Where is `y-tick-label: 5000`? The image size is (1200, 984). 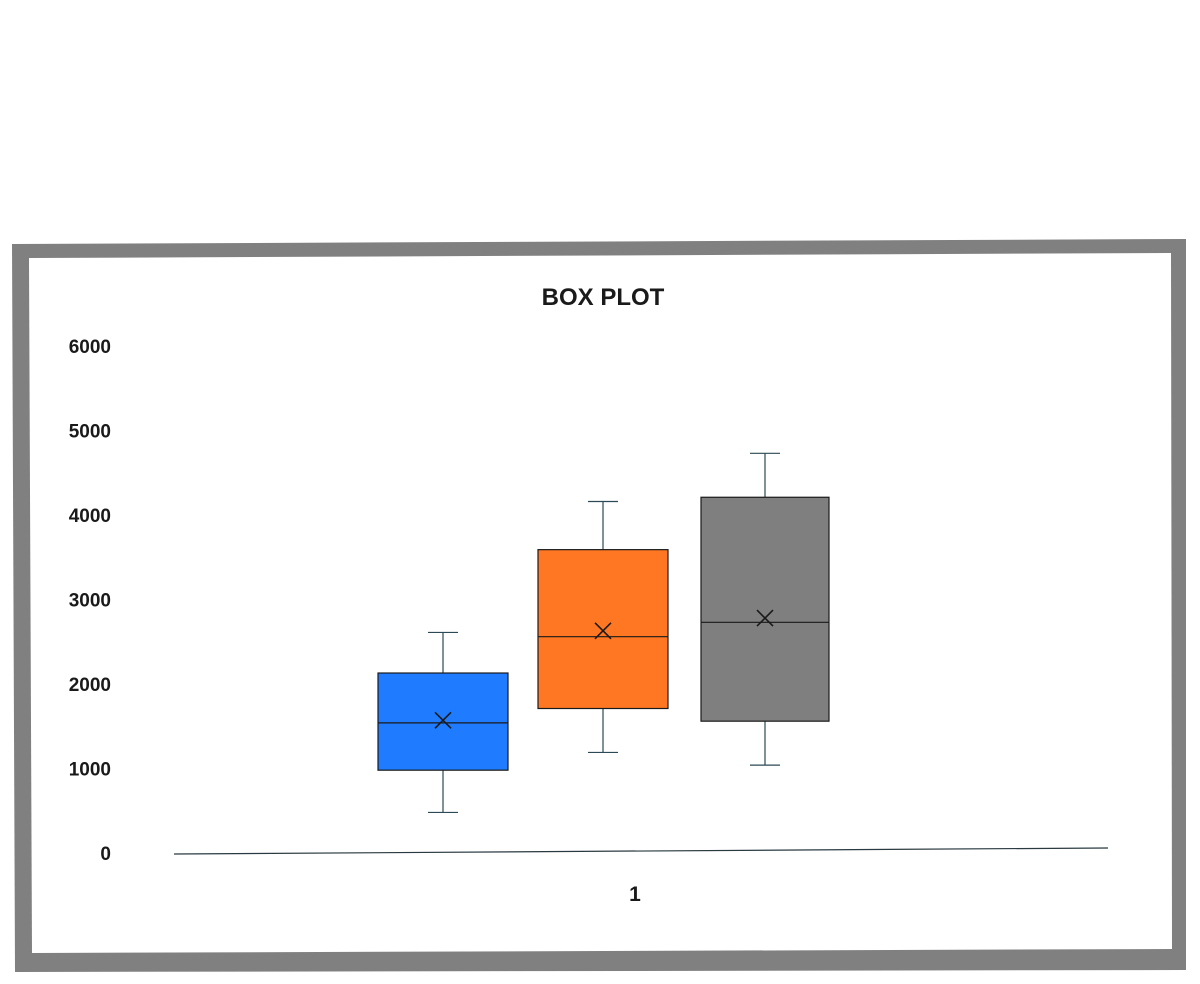
y-tick-label: 5000 is located at coordinates (90, 432).